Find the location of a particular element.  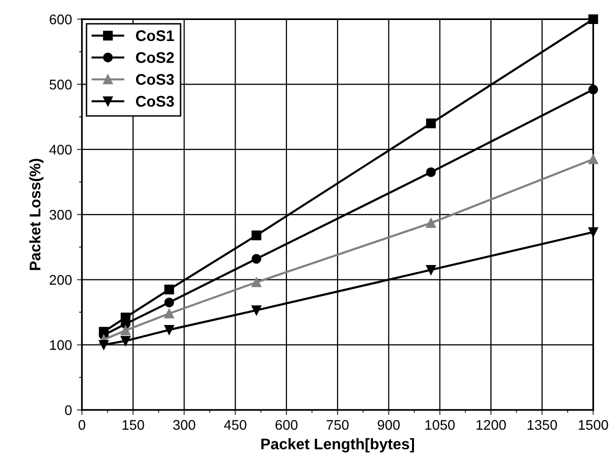

y-tick-label: 500 is located at coordinates (61, 85).